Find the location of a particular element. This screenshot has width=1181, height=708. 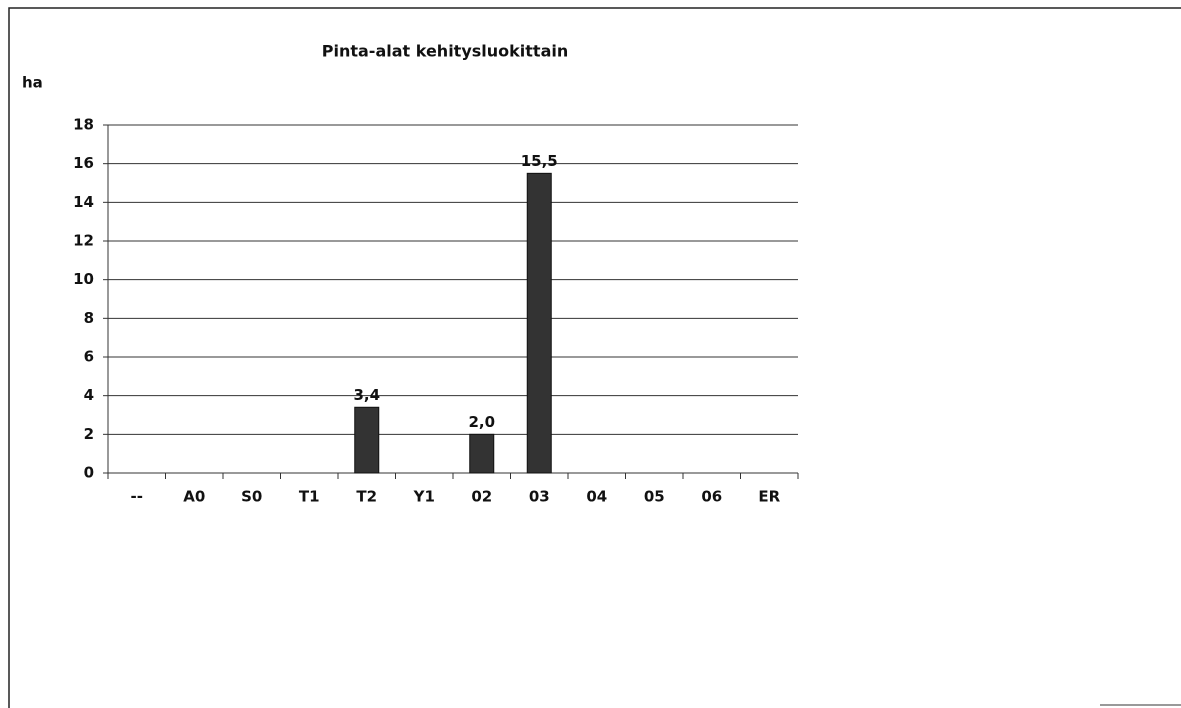

y-tick-label: 2 is located at coordinates (89, 434).